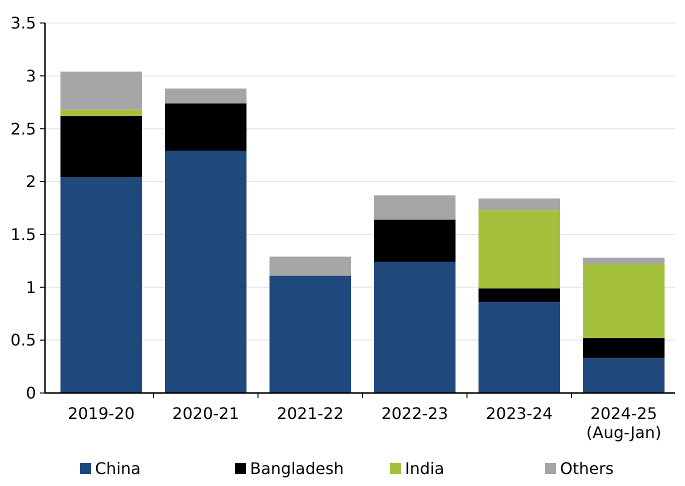 This screenshot has width=685, height=486. Describe the element at coordinates (118, 468) in the screenshot. I see `legend-label: China` at that location.